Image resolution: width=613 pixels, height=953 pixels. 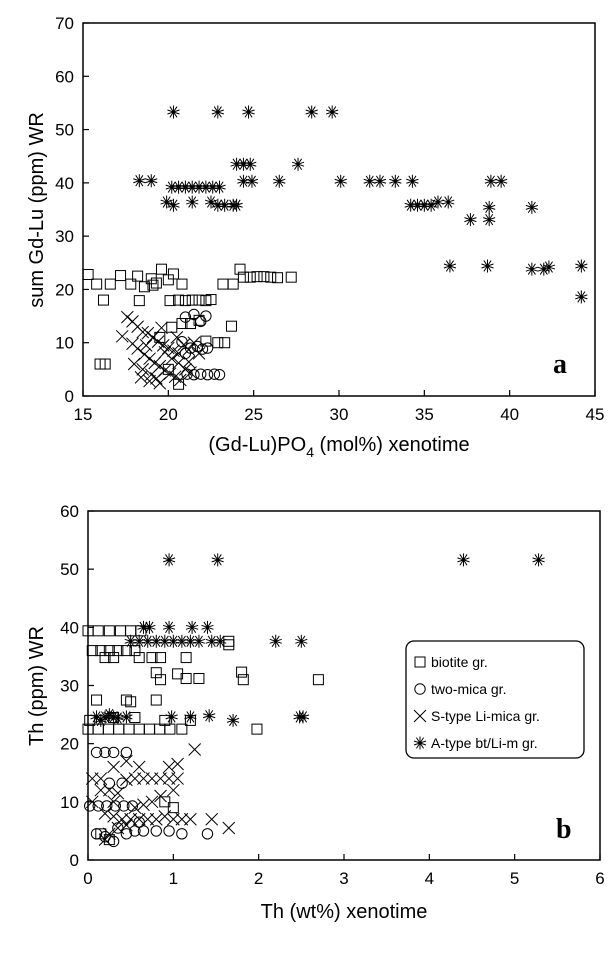 What do you see at coordinates (64, 289) in the screenshot?
I see `y-tick-label: 20` at bounding box center [64, 289].